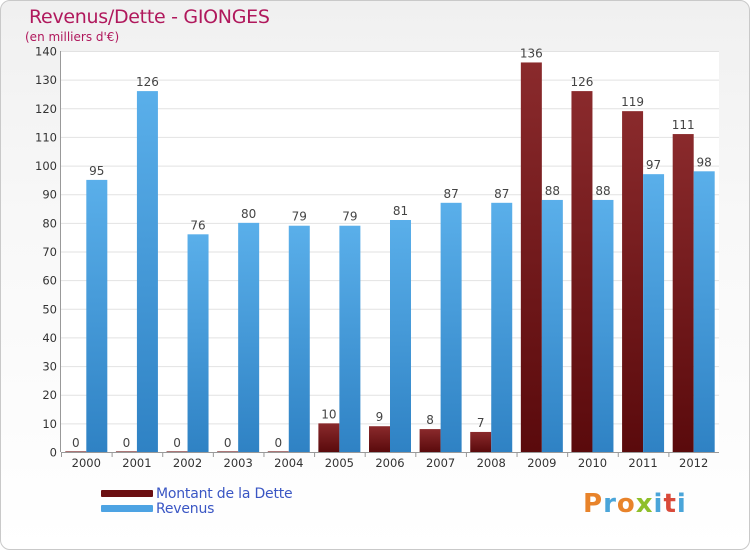 This screenshot has height=550, width=750. Describe the element at coordinates (185, 509) in the screenshot. I see `legend-label-revenue: Revenus` at that location.